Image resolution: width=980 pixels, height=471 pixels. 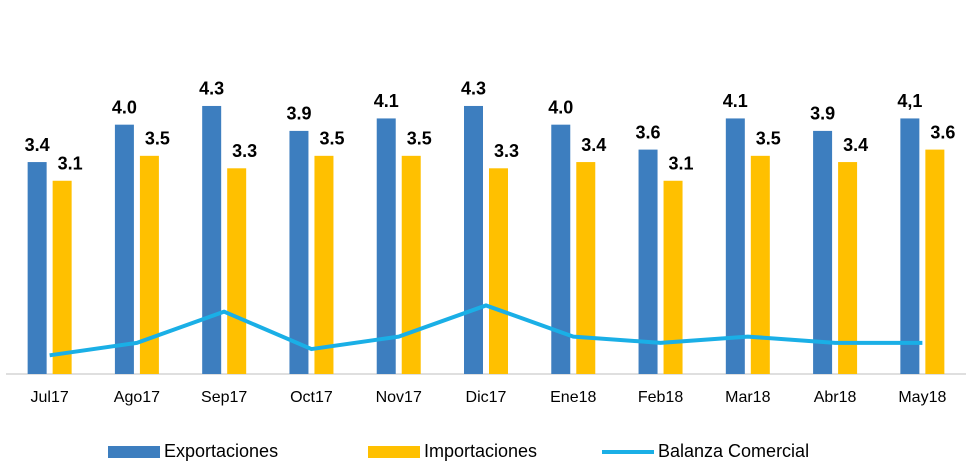 What do you see at coordinates (733, 451) in the screenshot?
I see `legend-label: Balanza Comercial` at bounding box center [733, 451].